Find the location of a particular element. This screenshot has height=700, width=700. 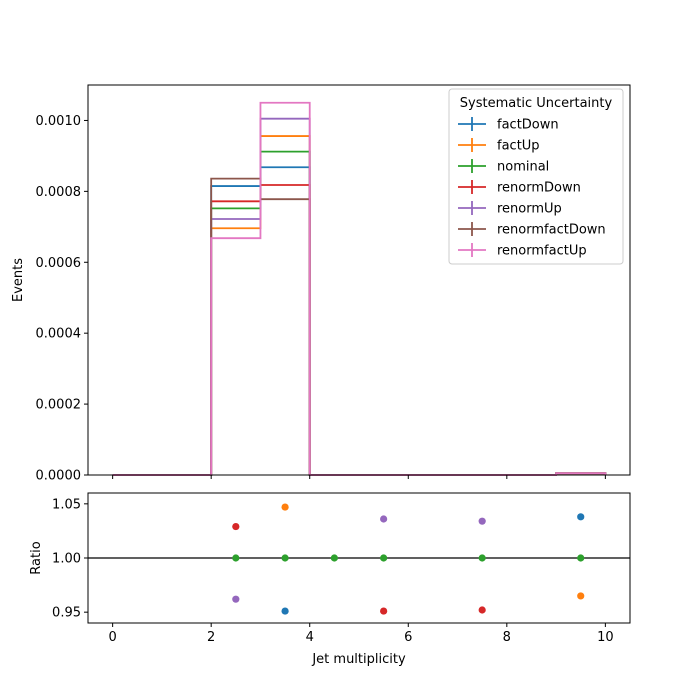

legend-label: renormfactUp is located at coordinates (542, 251).